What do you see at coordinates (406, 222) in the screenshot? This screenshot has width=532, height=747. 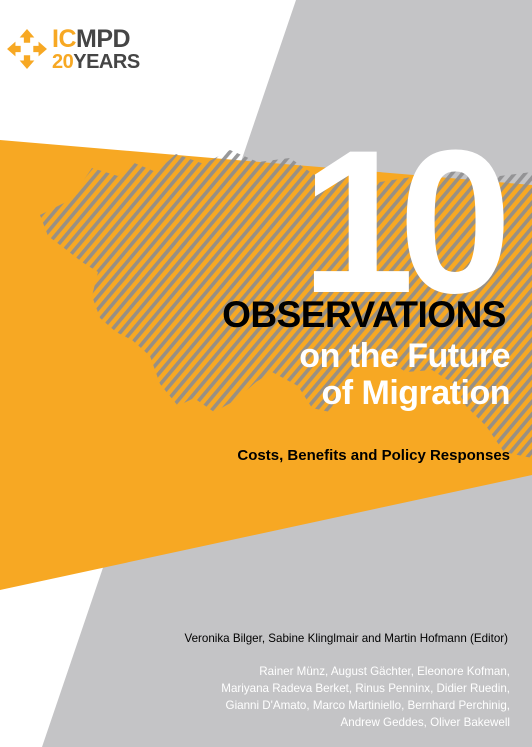 I see `big-number: 10` at bounding box center [406, 222].